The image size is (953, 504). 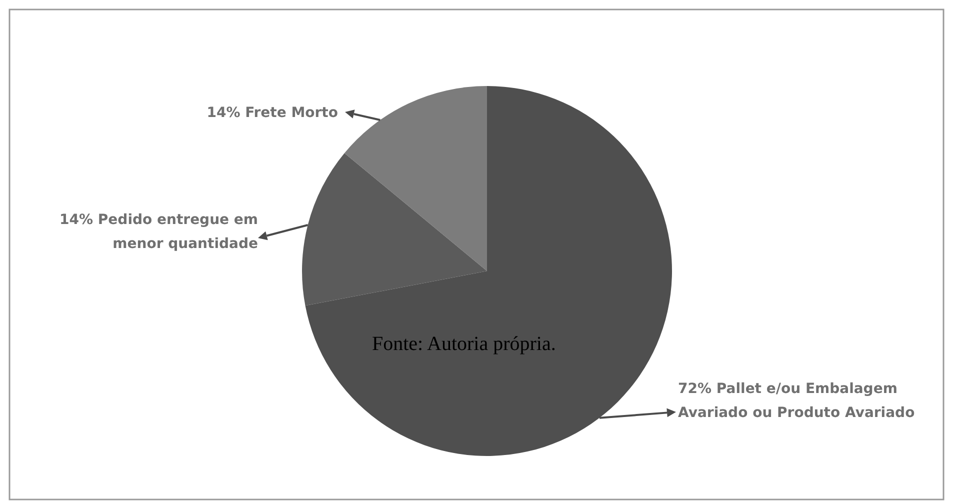 What do you see at coordinates (415, 178) in the screenshot?
I see `pie-slice` at bounding box center [415, 178].